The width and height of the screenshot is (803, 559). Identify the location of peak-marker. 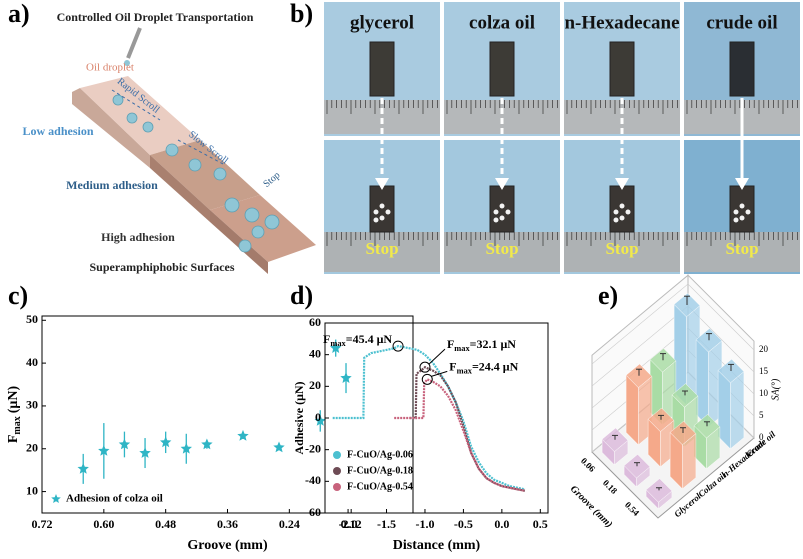
(398, 346).